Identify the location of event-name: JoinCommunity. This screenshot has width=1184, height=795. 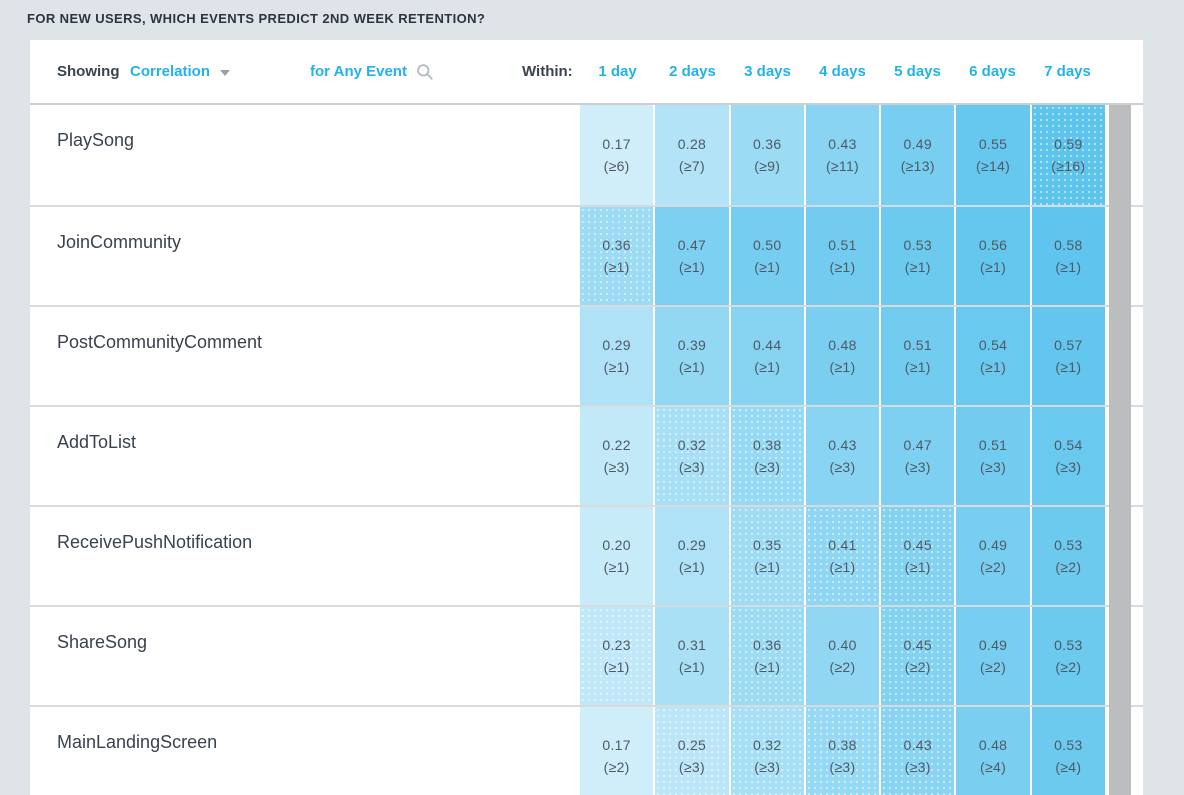
(119, 242).